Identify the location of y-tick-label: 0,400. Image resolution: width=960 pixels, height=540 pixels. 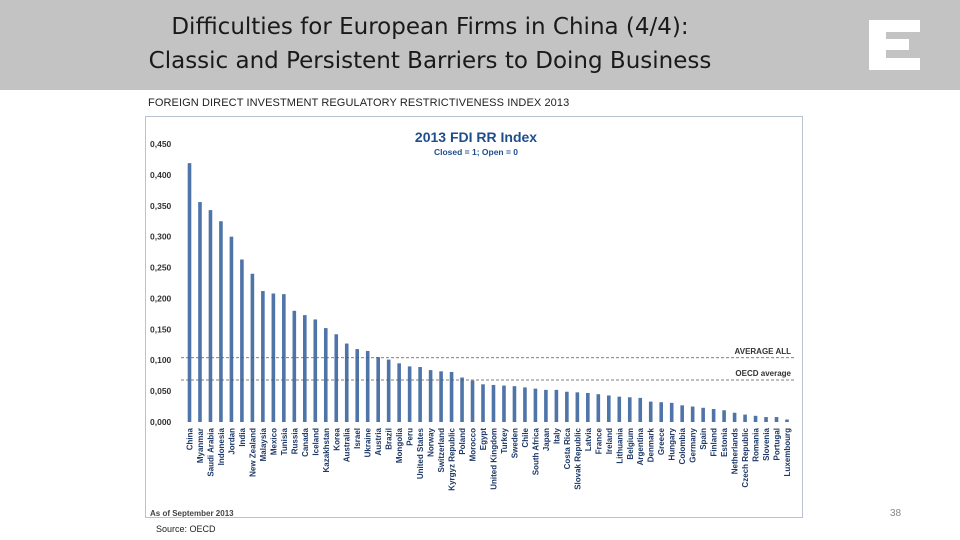
(161, 175).